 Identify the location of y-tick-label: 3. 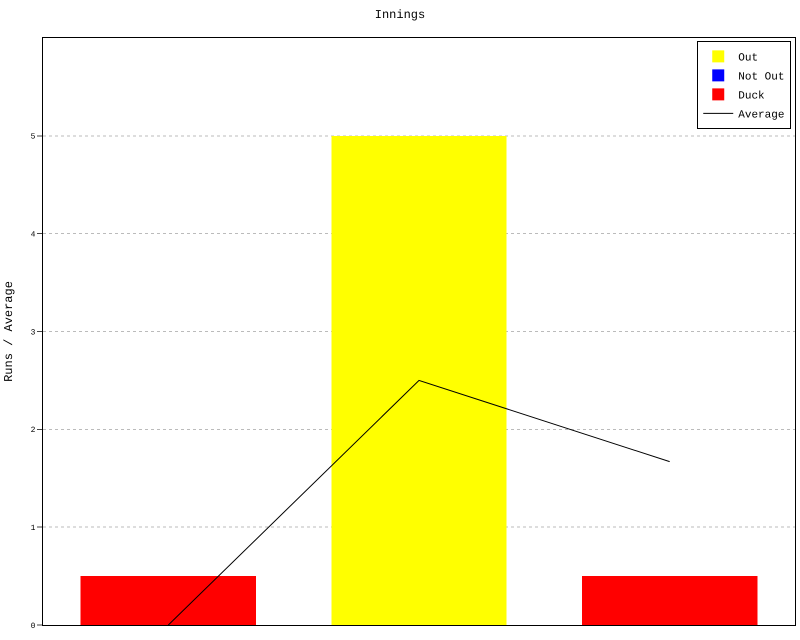
(33, 333).